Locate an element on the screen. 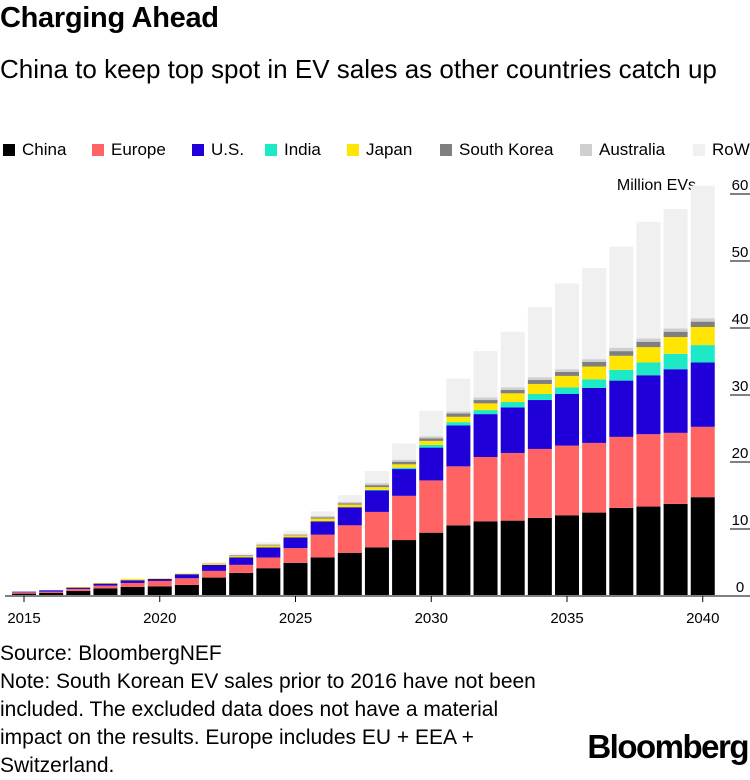 This screenshot has width=750, height=780. bar-segment-2035-australia is located at coordinates (567, 370).